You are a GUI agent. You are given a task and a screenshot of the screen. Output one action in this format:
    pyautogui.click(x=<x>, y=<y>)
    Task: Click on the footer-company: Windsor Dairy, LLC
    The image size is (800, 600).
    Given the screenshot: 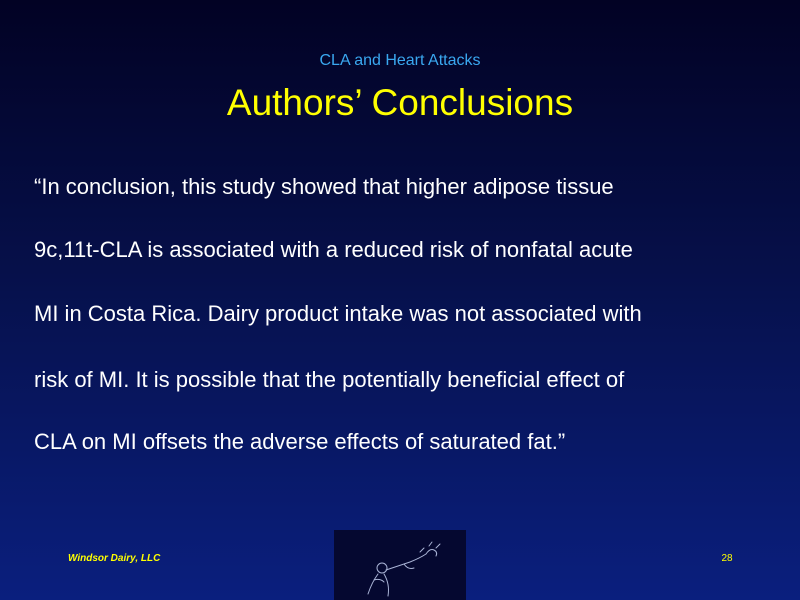 What is the action you would take?
    pyautogui.click(x=114, y=558)
    